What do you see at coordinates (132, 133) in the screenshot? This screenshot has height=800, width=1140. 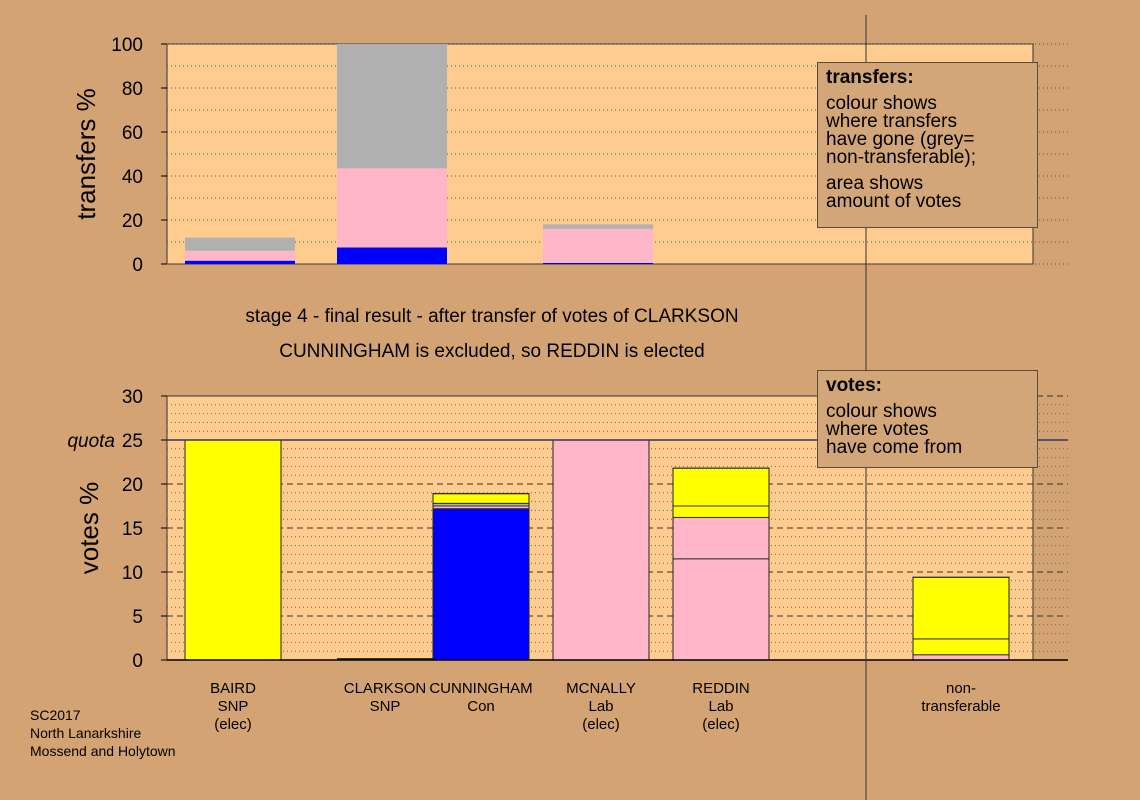 I see `transfers-ytick-label: 60` at bounding box center [132, 133].